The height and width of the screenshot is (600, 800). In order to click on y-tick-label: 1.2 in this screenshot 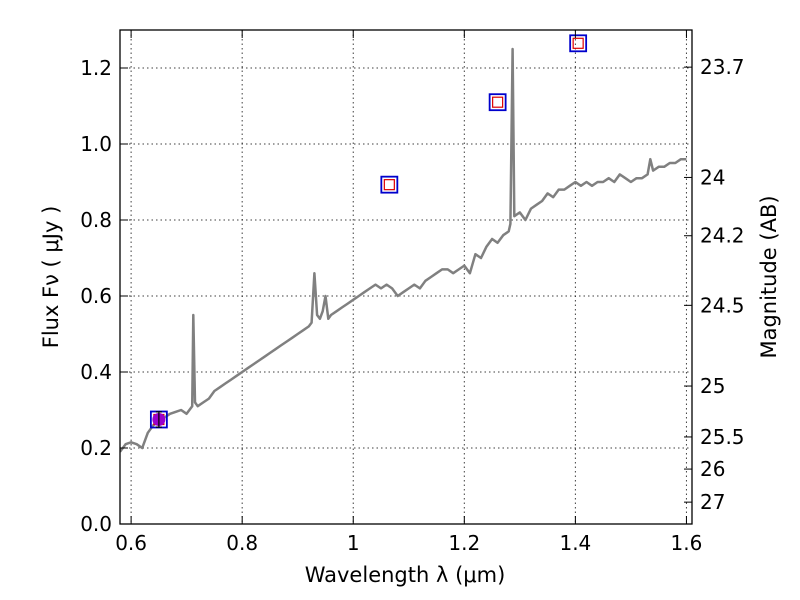, I will do `click(96, 68)`.